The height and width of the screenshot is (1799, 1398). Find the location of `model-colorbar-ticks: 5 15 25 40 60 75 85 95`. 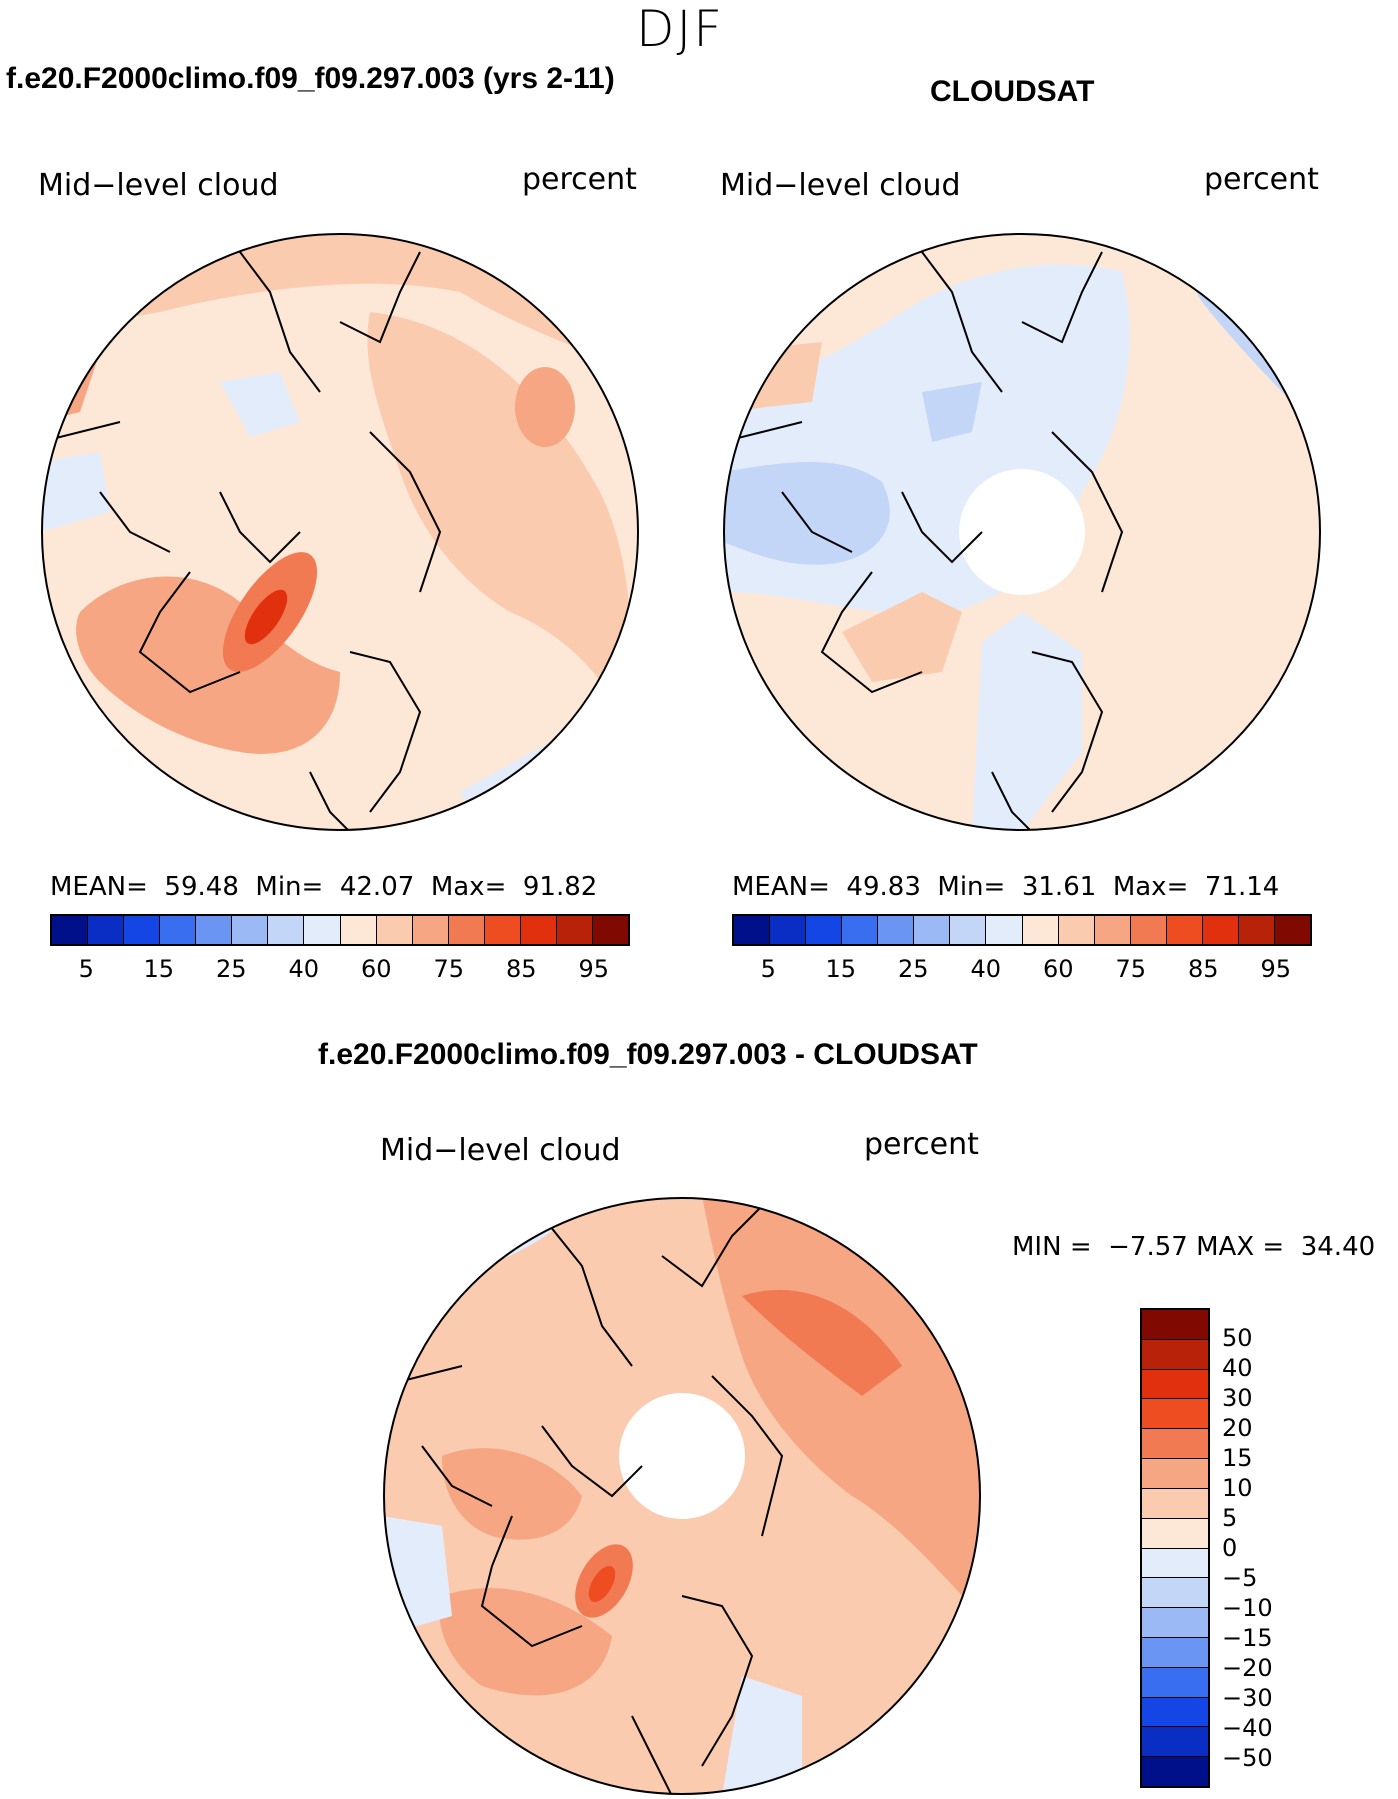

model-colorbar-ticks: 5 15 25 40 60 75 85 95 is located at coordinates (340, 970).